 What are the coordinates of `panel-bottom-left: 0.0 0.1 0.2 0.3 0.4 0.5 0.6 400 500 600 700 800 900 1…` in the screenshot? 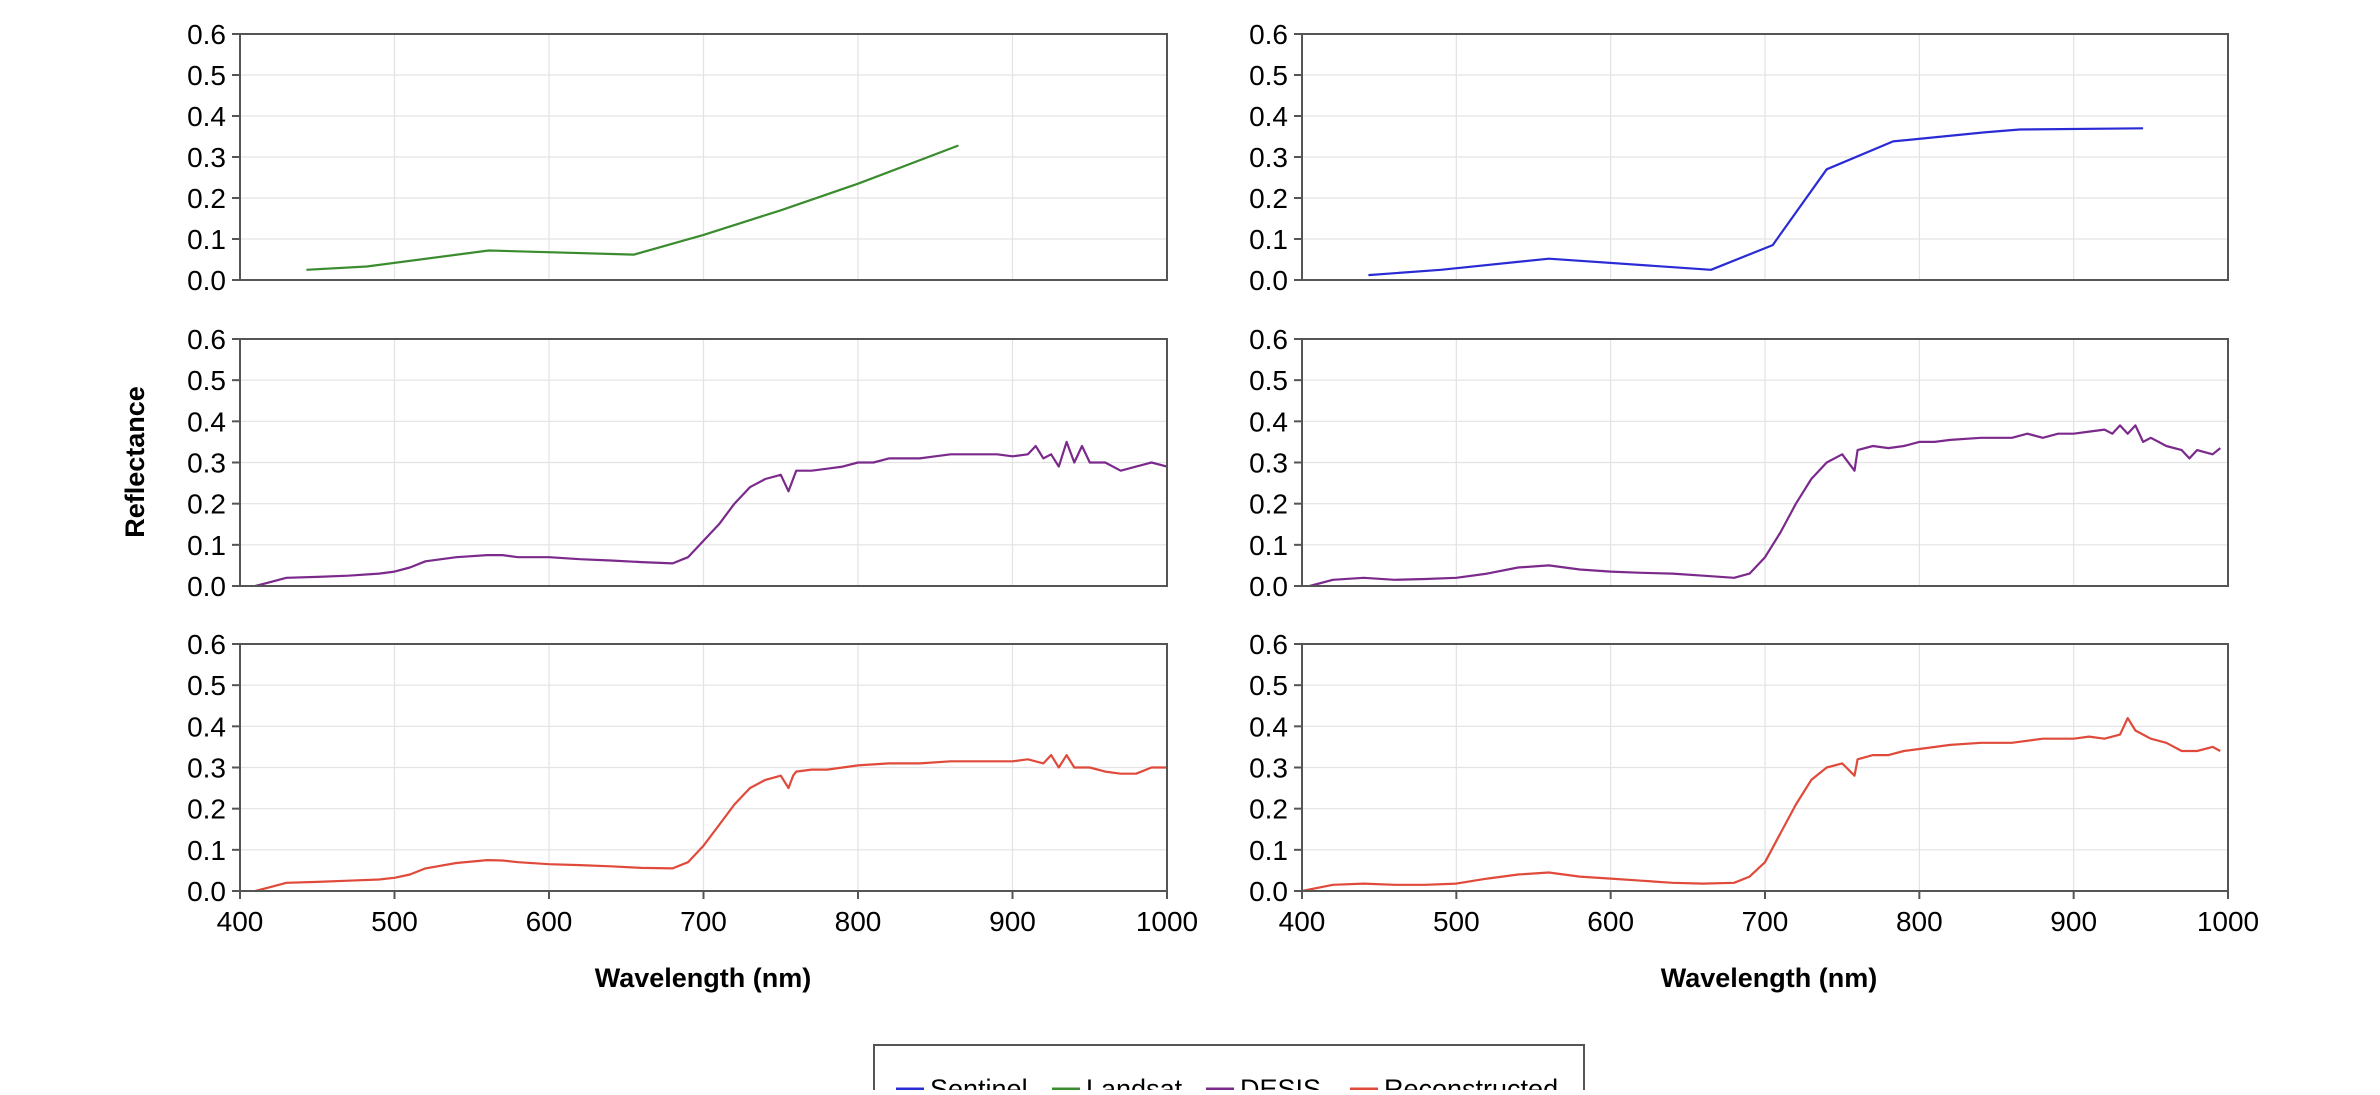 It's located at (692, 783).